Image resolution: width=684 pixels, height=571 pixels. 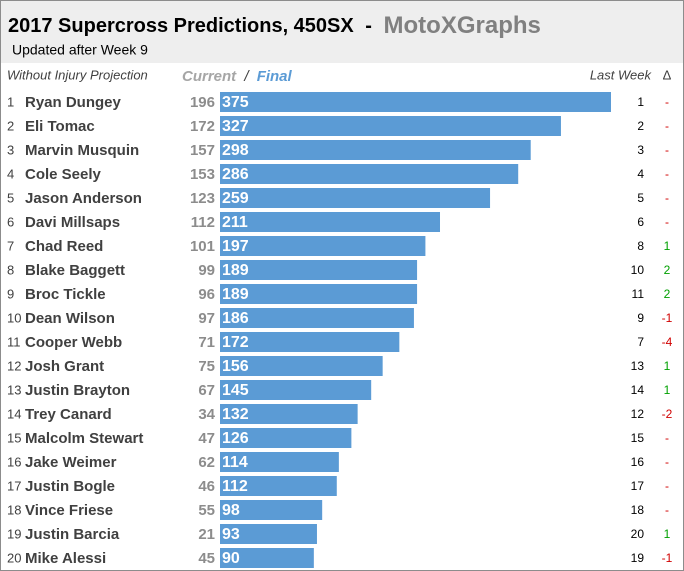 What do you see at coordinates (638, 486) in the screenshot?
I see `last-week: 17` at bounding box center [638, 486].